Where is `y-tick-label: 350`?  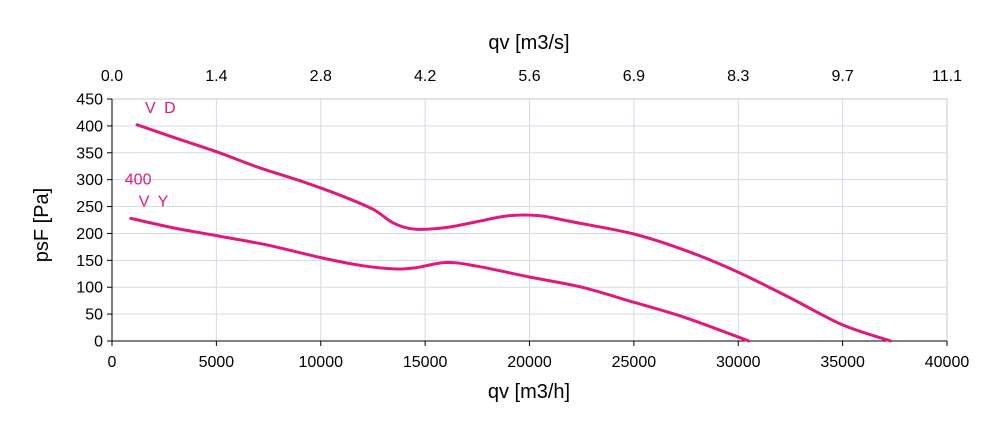
y-tick-label: 350 is located at coordinates (89, 153).